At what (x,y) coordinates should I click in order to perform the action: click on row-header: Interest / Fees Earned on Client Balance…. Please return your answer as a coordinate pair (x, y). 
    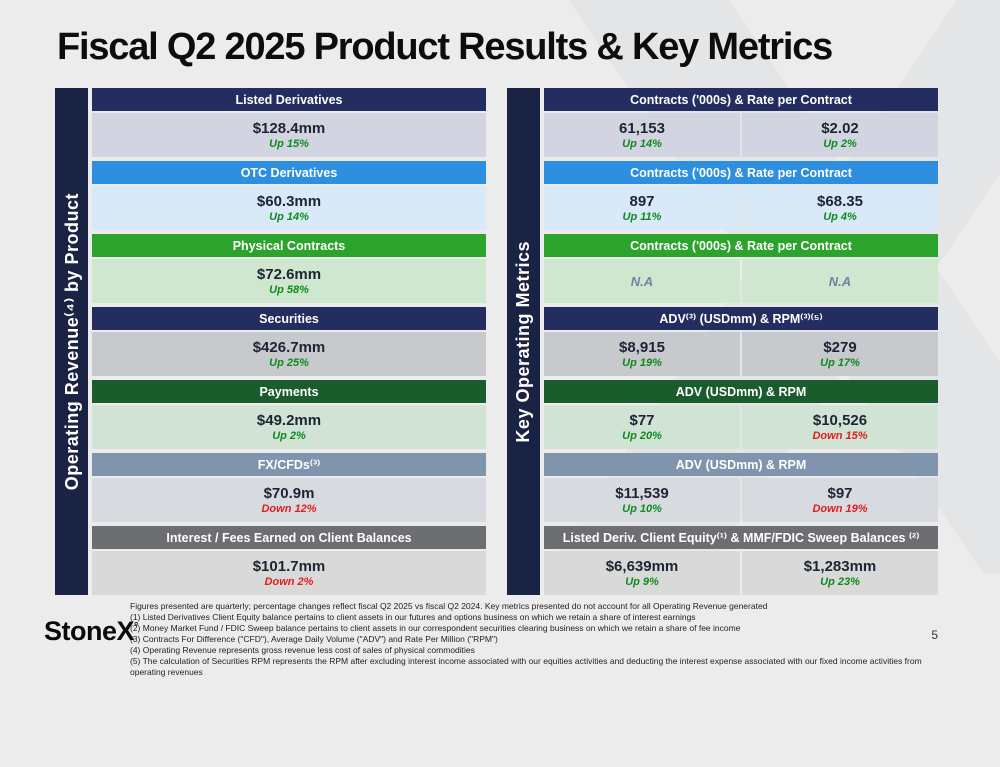
    Looking at the image, I should click on (289, 537).